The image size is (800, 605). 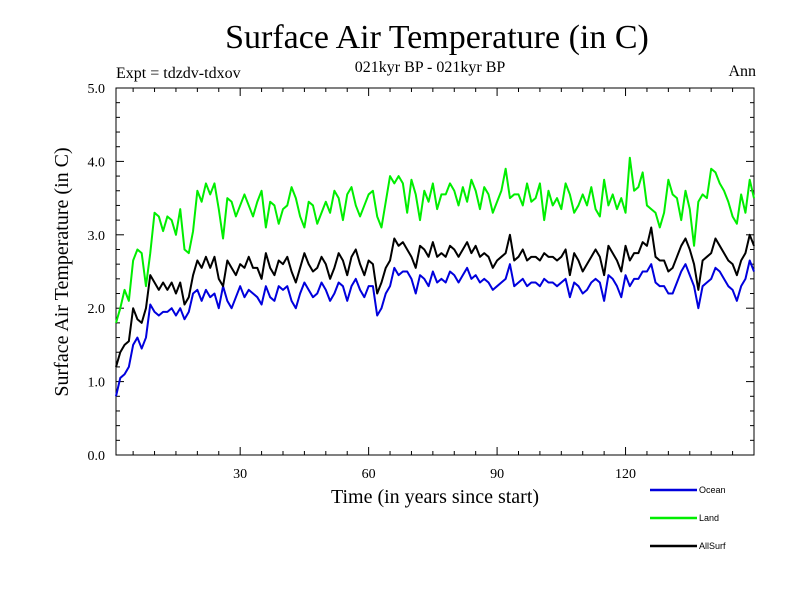 I want to click on y-tick-label: 1.0, so click(x=97, y=383).